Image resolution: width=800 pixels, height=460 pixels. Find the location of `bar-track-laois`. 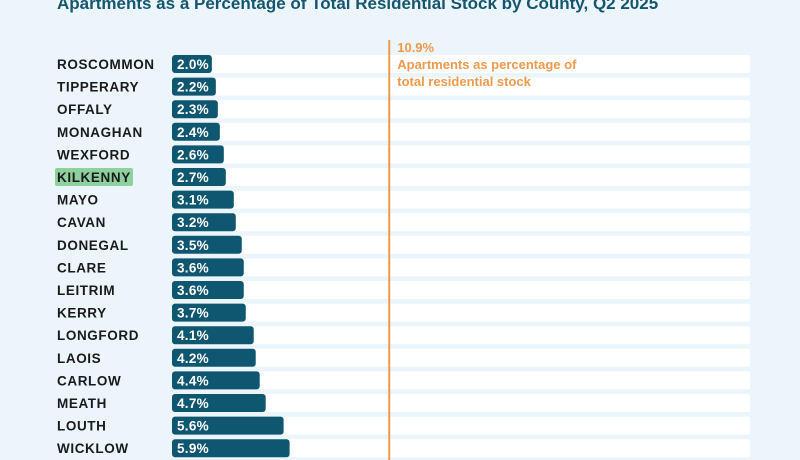

bar-track-laois is located at coordinates (461, 357).